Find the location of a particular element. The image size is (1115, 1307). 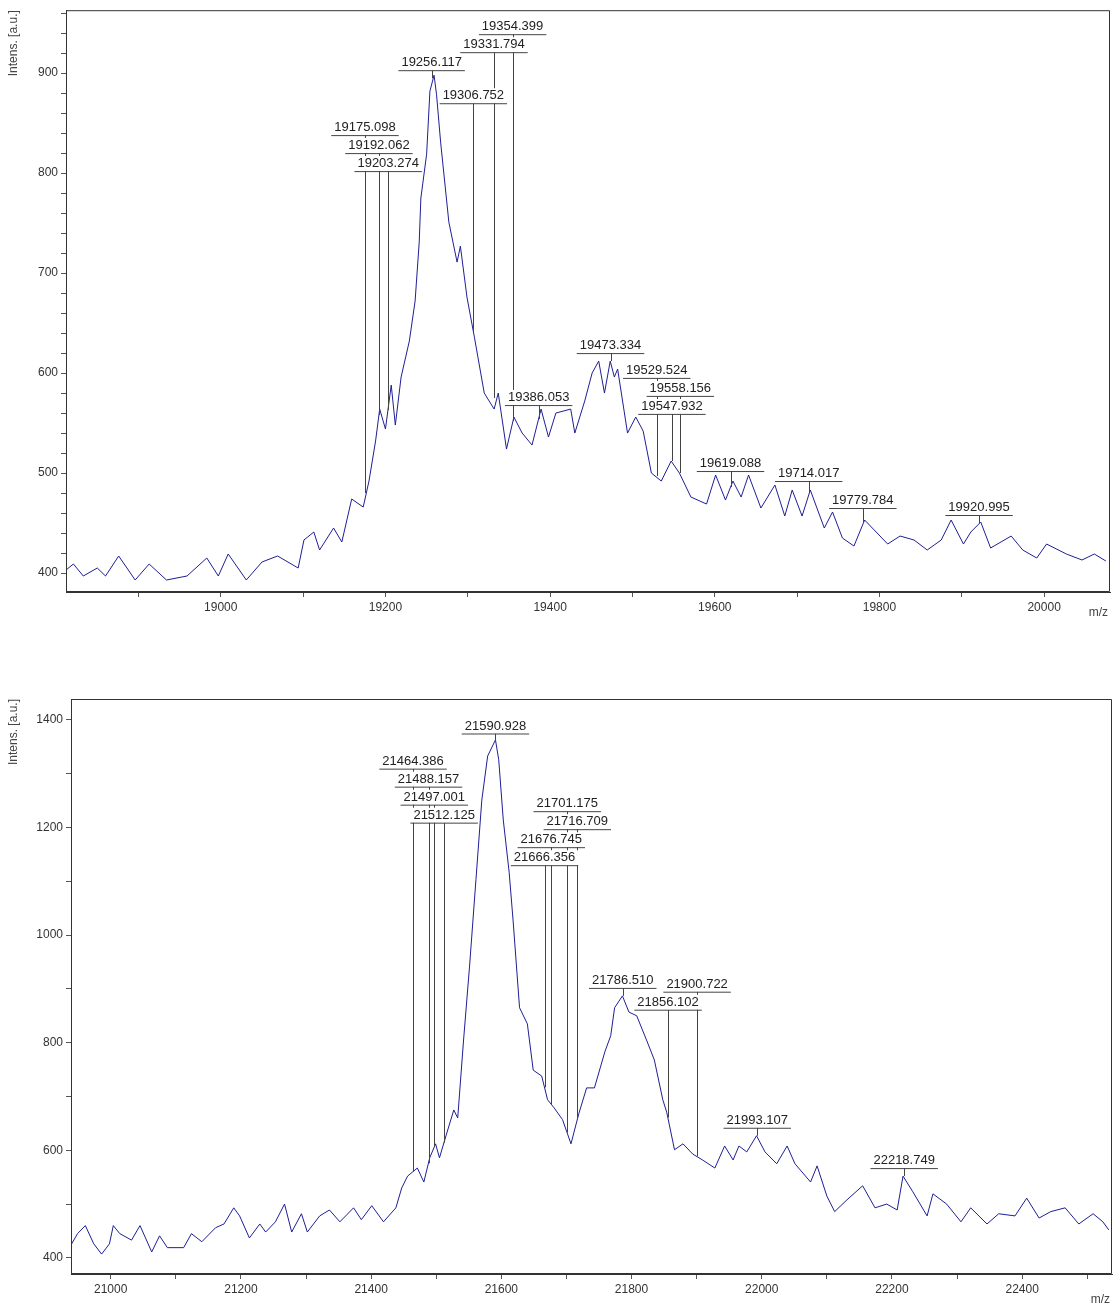

x-tick-label: 21200 is located at coordinates (241, 1288).